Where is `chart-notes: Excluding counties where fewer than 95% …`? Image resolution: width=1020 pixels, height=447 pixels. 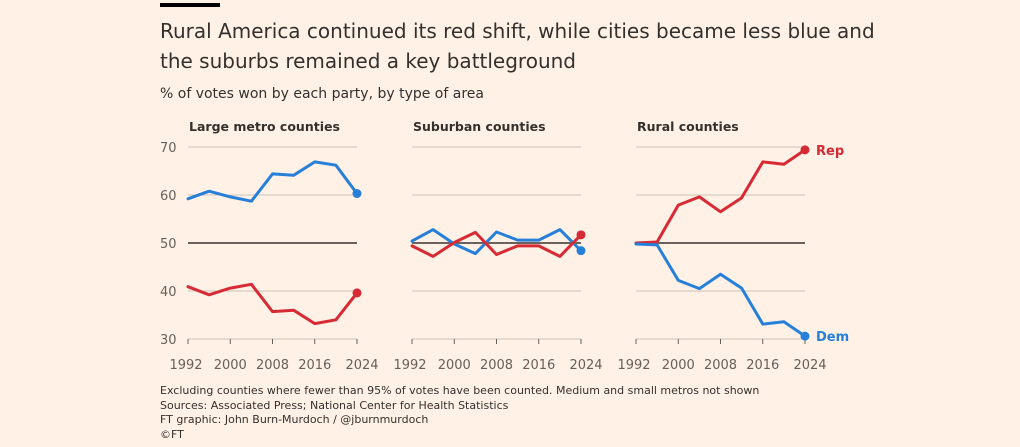 chart-notes: Excluding counties where fewer than 95% … is located at coordinates (459, 413).